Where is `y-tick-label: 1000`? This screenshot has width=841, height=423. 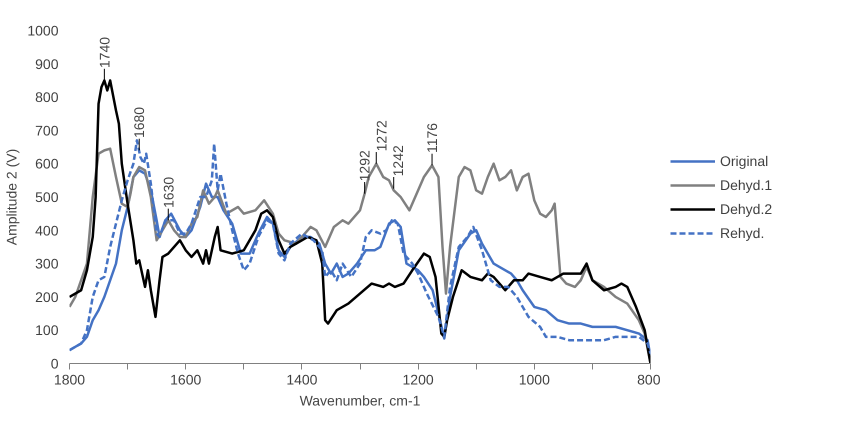
y-tick-label: 1000 is located at coordinates (43, 30).